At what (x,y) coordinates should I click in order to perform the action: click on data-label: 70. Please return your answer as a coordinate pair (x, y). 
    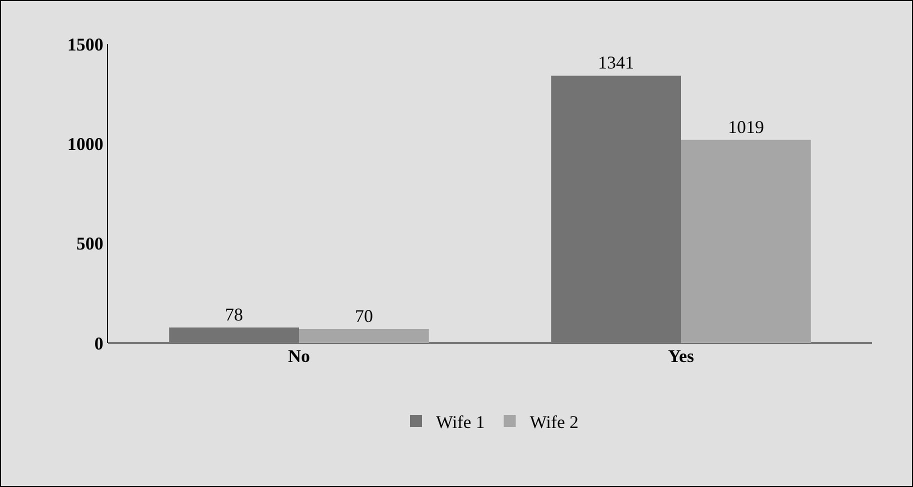
    Looking at the image, I should click on (363, 316).